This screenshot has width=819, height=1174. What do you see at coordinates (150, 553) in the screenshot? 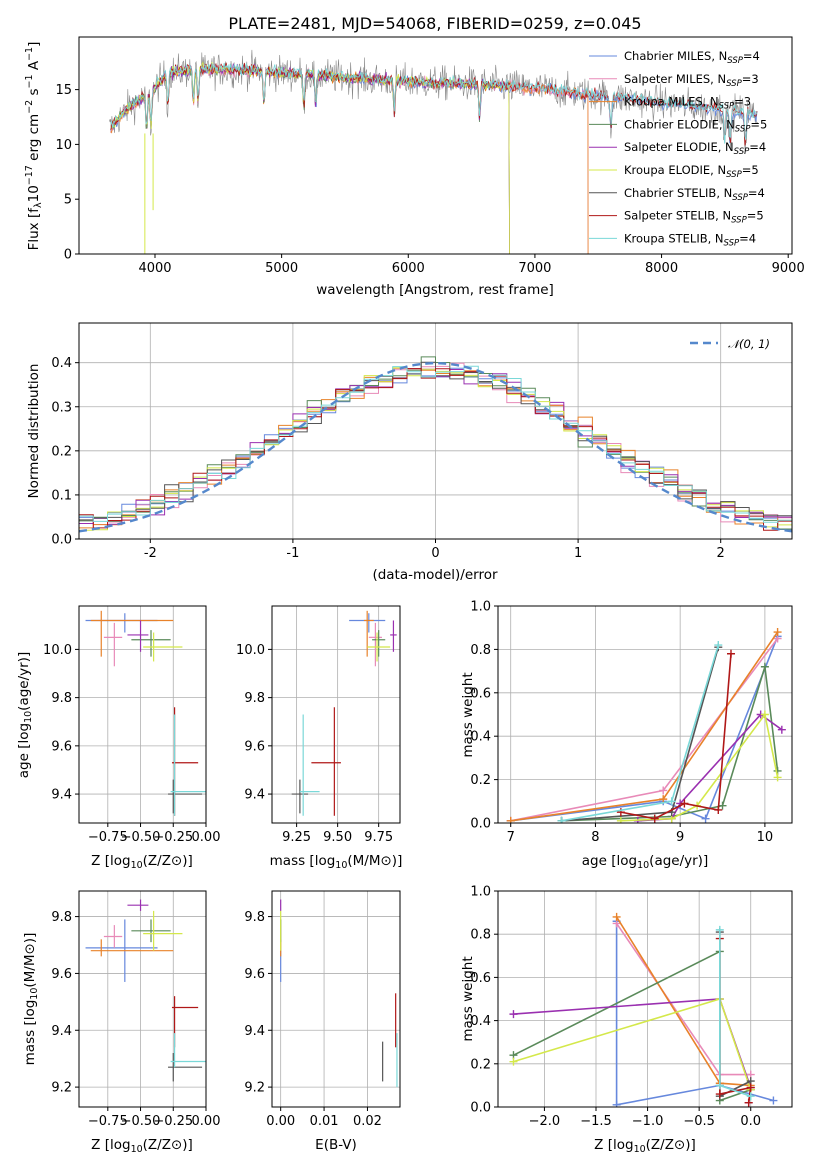
I see `x-tick-label: -2` at bounding box center [150, 553].